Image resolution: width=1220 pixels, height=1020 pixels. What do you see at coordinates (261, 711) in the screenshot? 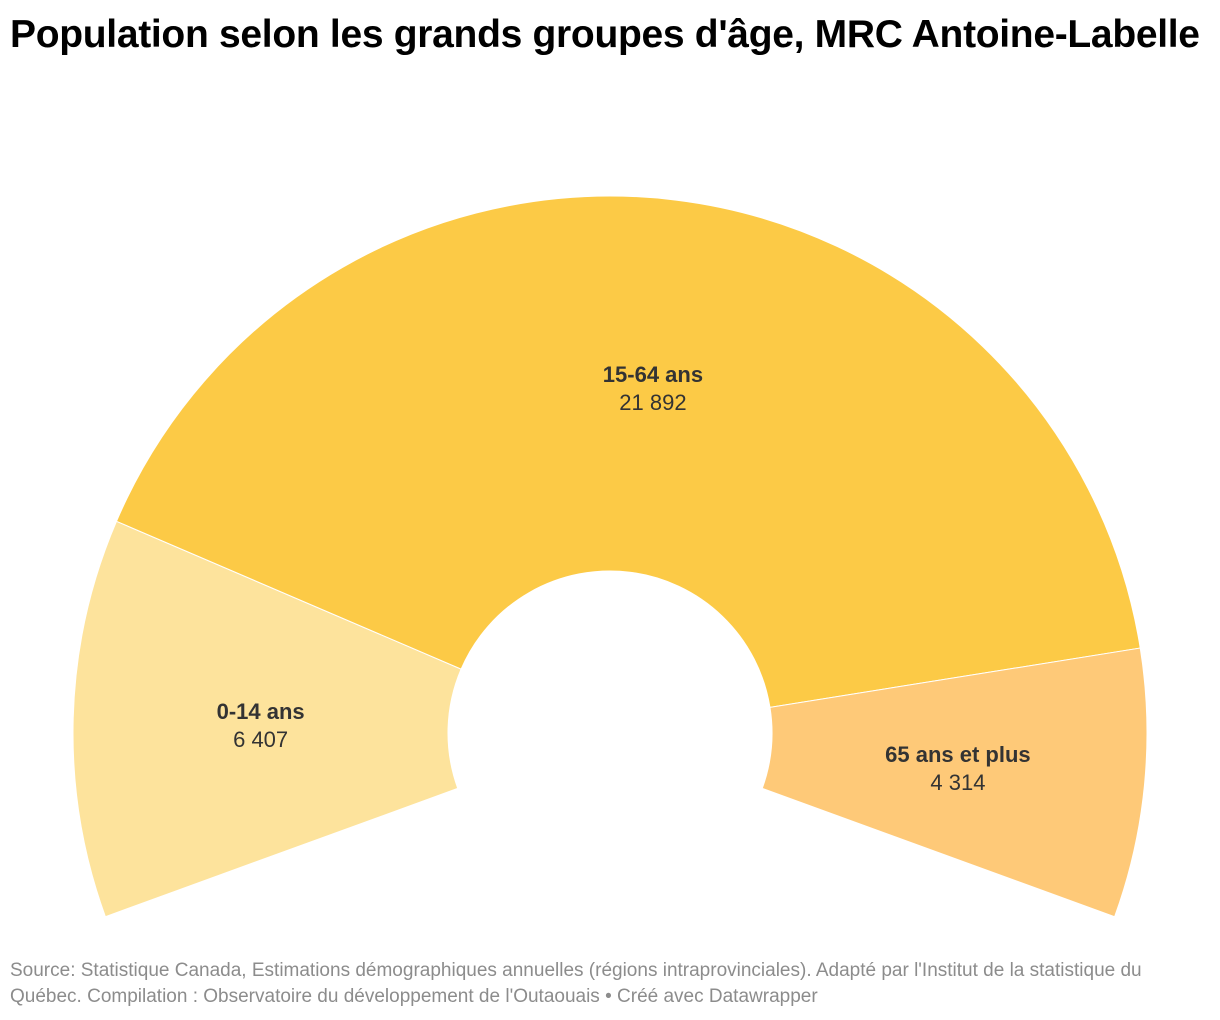
I see `slice-0-14-label: 0-14 ans` at bounding box center [261, 711].